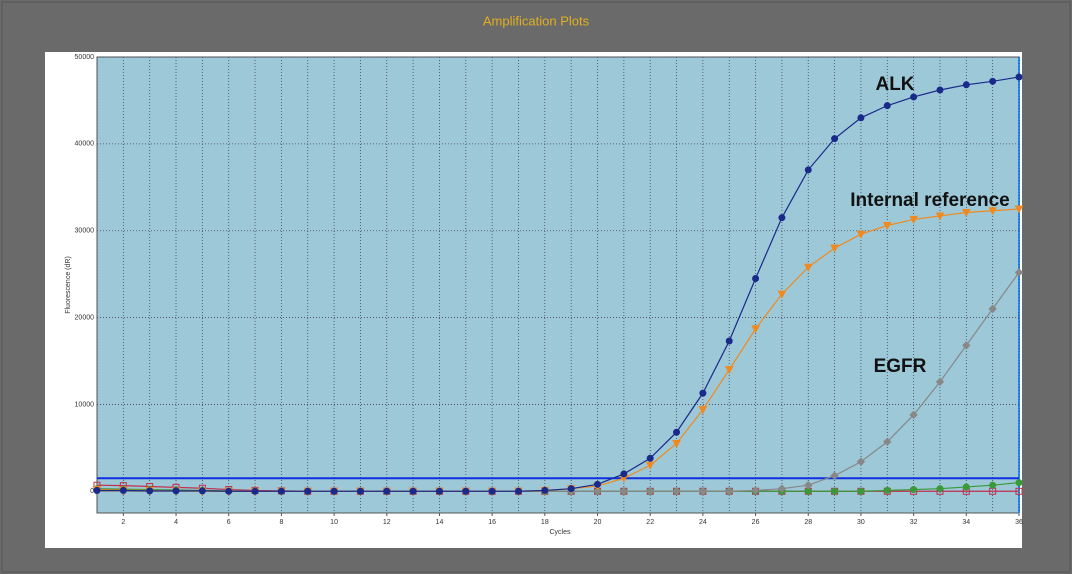 The height and width of the screenshot is (574, 1072). What do you see at coordinates (861, 522) in the screenshot?
I see `x-tick-label: 30` at bounding box center [861, 522].